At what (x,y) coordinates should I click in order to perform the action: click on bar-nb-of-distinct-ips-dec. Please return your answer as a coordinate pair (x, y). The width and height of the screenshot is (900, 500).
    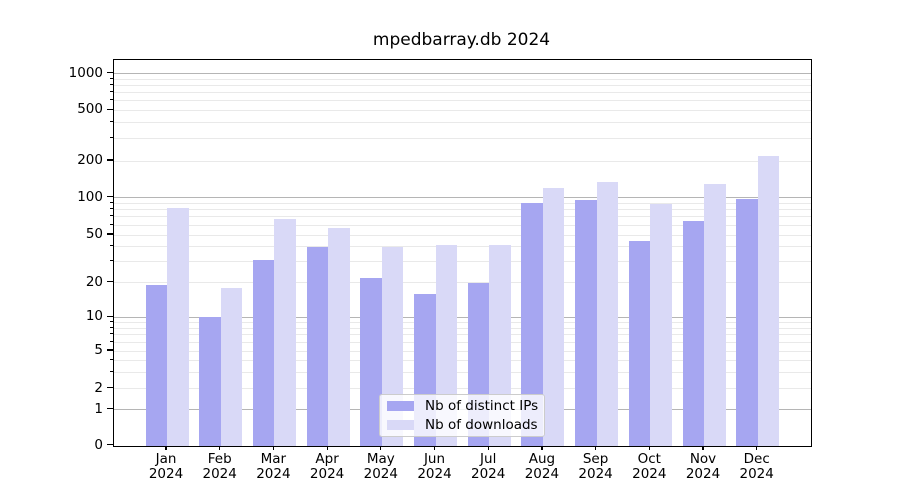
    Looking at the image, I should click on (747, 322).